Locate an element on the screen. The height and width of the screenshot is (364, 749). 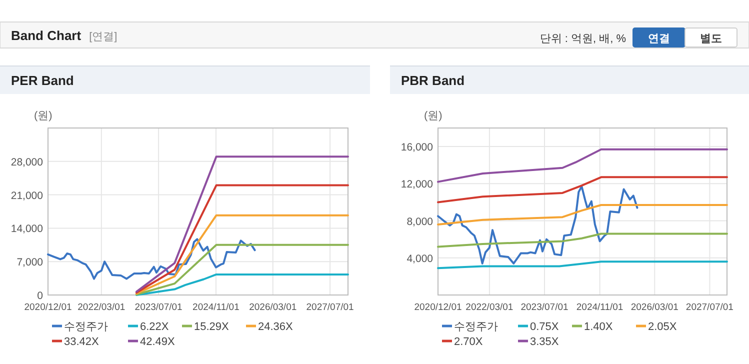
legend-label: 2.70X is located at coordinates (469, 342).